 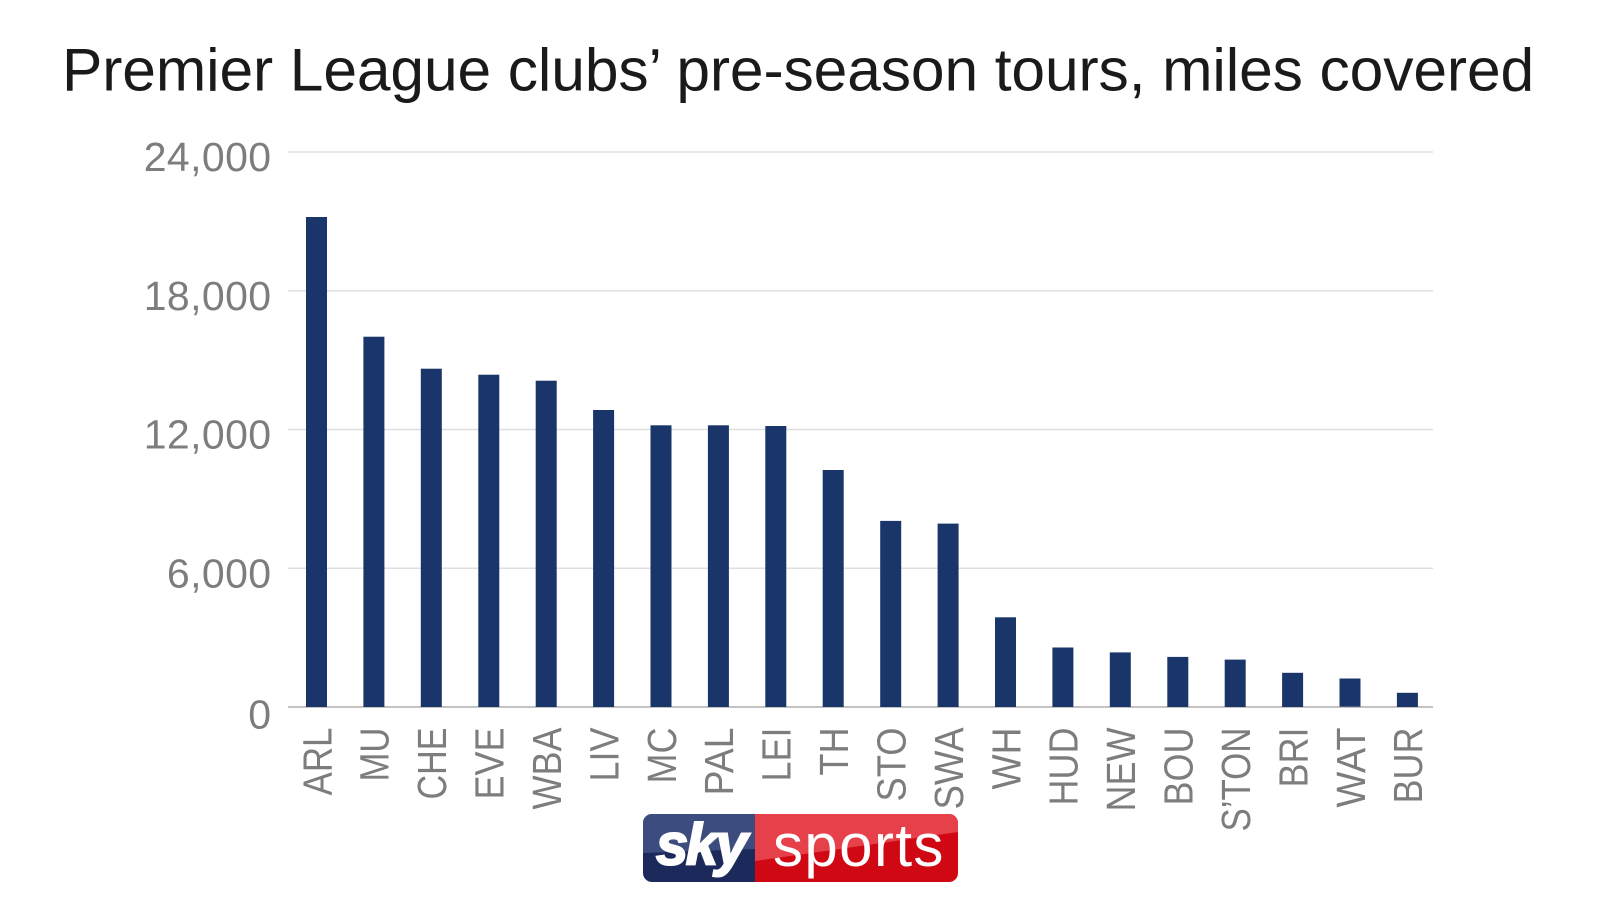 What do you see at coordinates (1006, 759) in the screenshot?
I see `svg-text: WH` at bounding box center [1006, 759].